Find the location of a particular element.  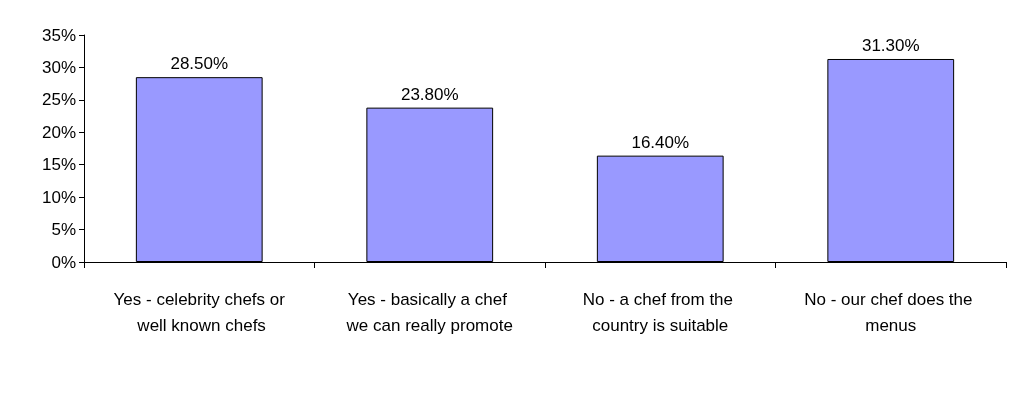

x-tick-label: Yes - basically a chef we can really promote is located at coordinates (429, 312).